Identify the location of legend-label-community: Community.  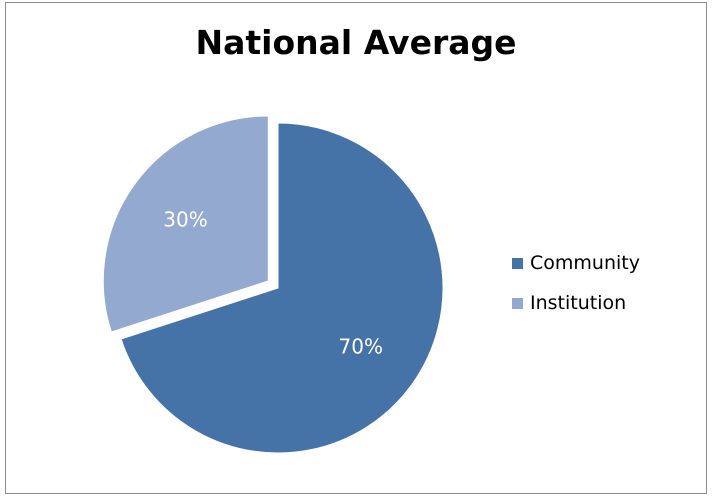
(585, 263).